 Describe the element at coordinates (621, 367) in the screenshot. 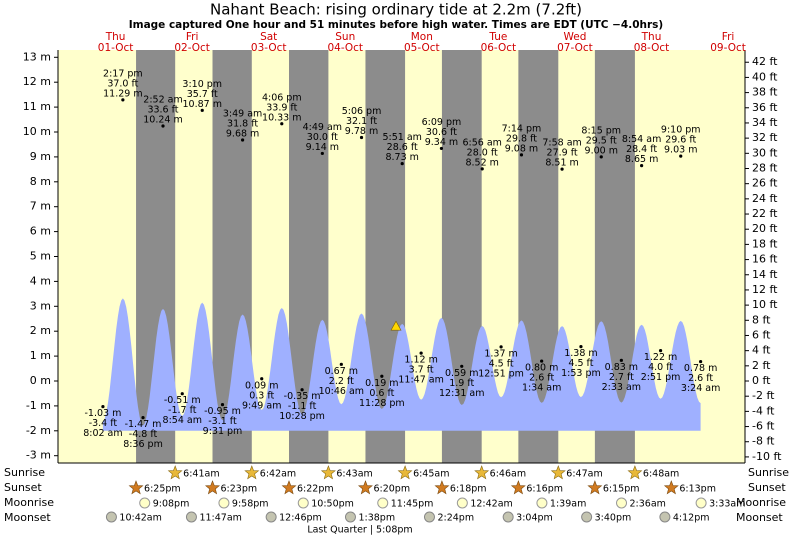

I see `tide-label: 0.83 m` at that location.